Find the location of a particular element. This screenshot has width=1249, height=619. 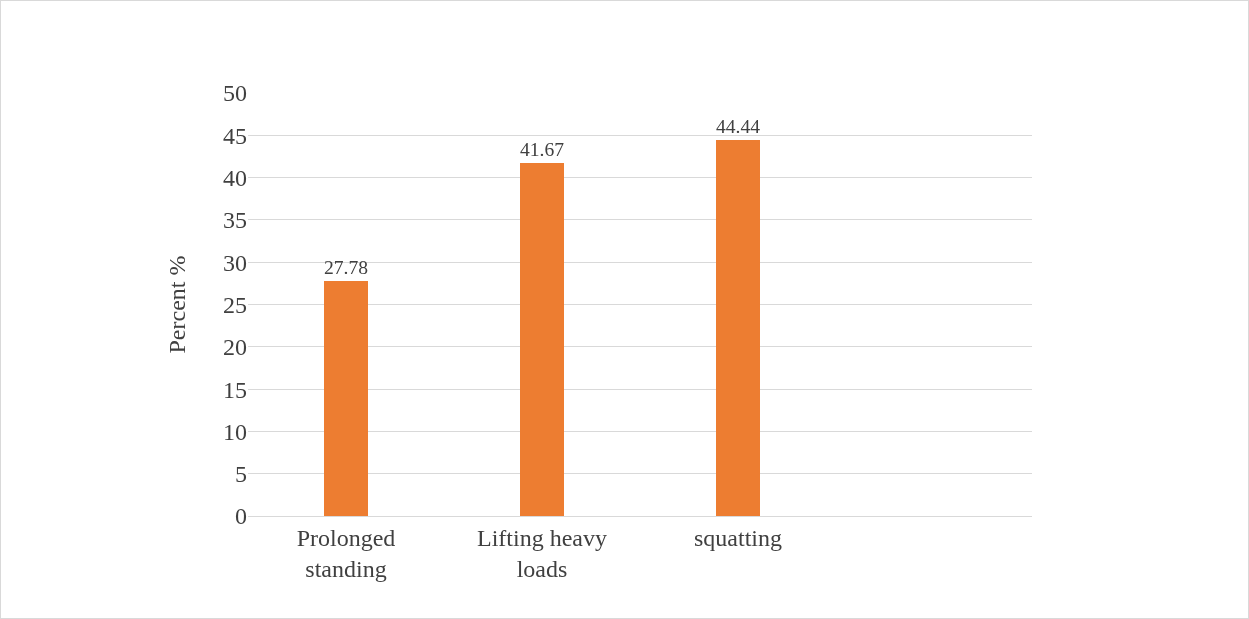

y-tick-label: 35 is located at coordinates (235, 220).